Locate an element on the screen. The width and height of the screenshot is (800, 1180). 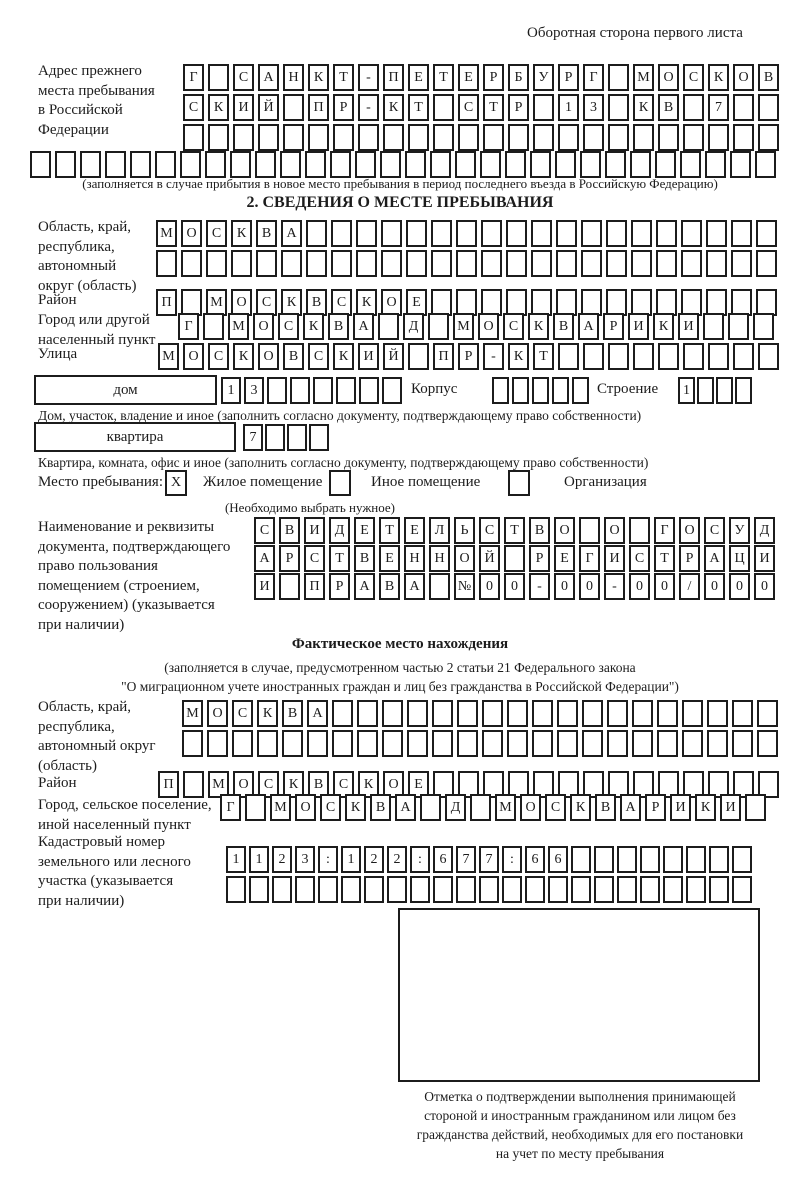
char-cell: / is located at coordinates (689, 586).